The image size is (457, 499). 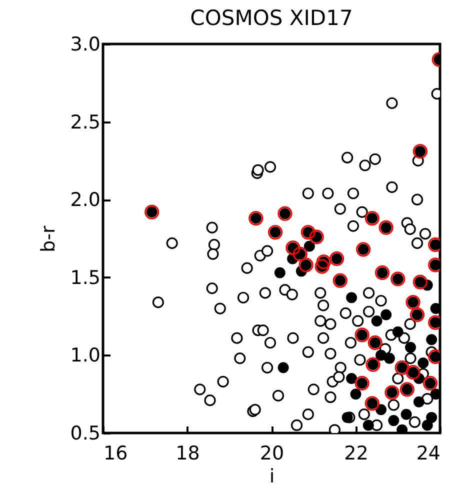 What do you see at coordinates (272, 477) in the screenshot?
I see `x-axis-title: i` at bounding box center [272, 477].